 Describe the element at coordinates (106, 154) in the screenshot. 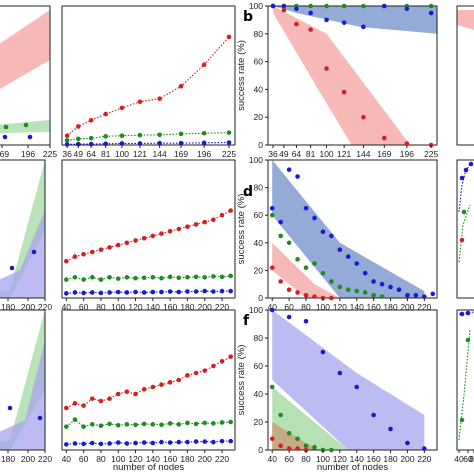

I see `tm-tick-label: 81` at that location.